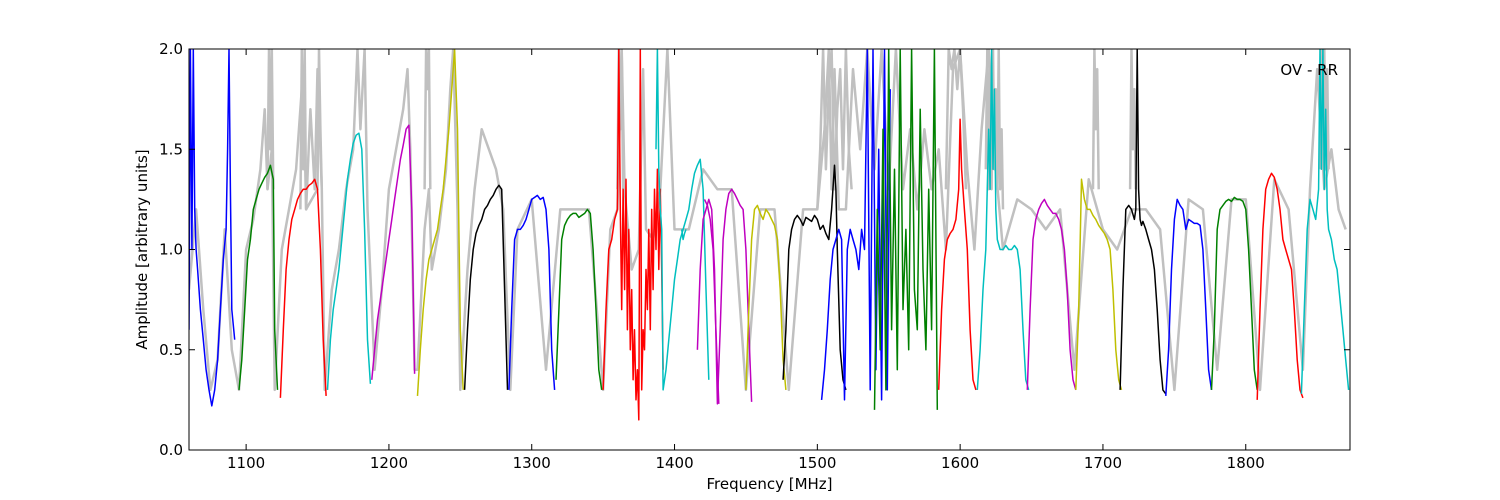 Image resolution: width=1500 pixels, height=500 pixels. I want to click on y-tick-label: 1.5, so click(171, 149).